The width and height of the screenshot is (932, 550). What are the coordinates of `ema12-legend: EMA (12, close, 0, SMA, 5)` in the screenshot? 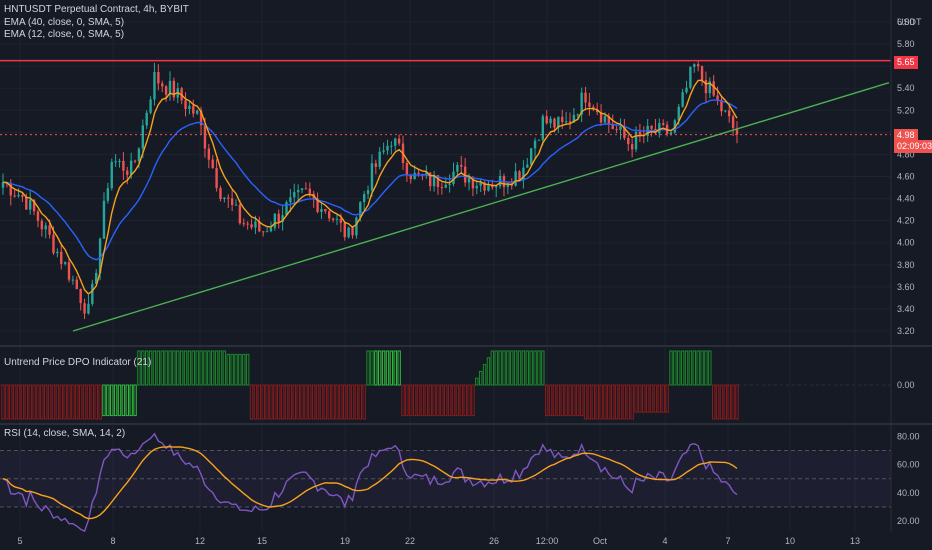 It's located at (64, 34).